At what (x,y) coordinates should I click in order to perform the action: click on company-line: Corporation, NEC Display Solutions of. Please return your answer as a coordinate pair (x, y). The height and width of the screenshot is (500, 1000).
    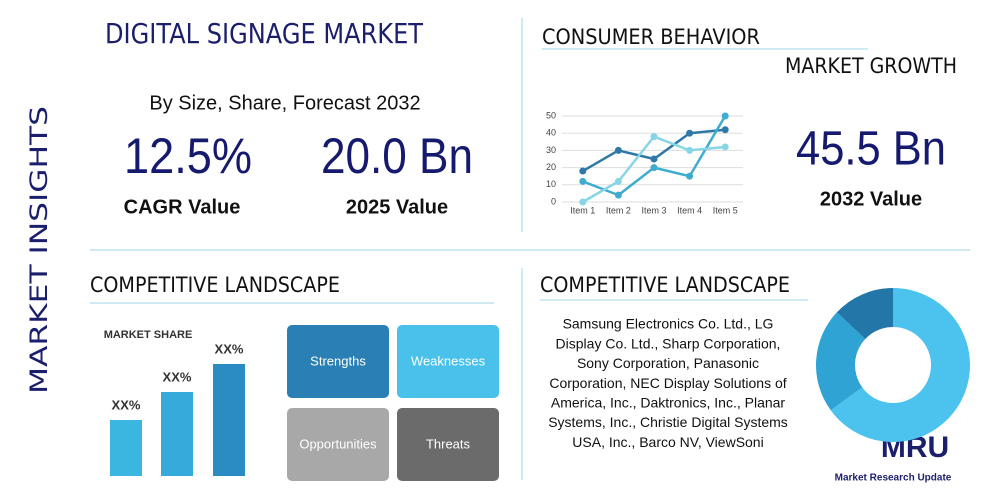
    Looking at the image, I should click on (667, 383).